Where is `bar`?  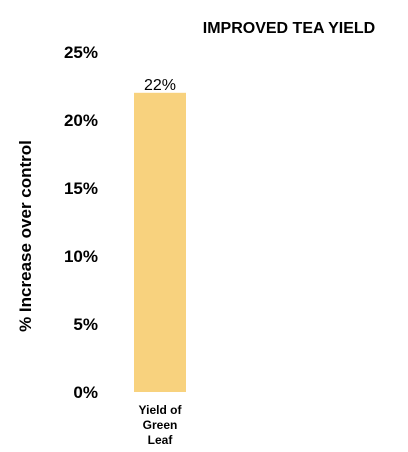 bar is located at coordinates (160, 242).